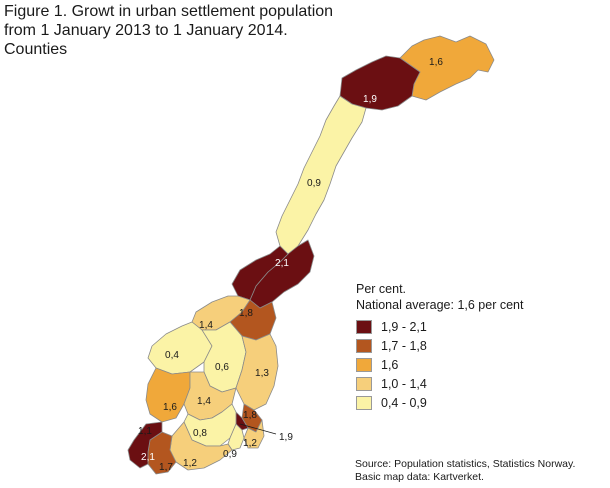 The width and height of the screenshot is (610, 488). I want to click on label-hedmark: 1,3, so click(262, 373).